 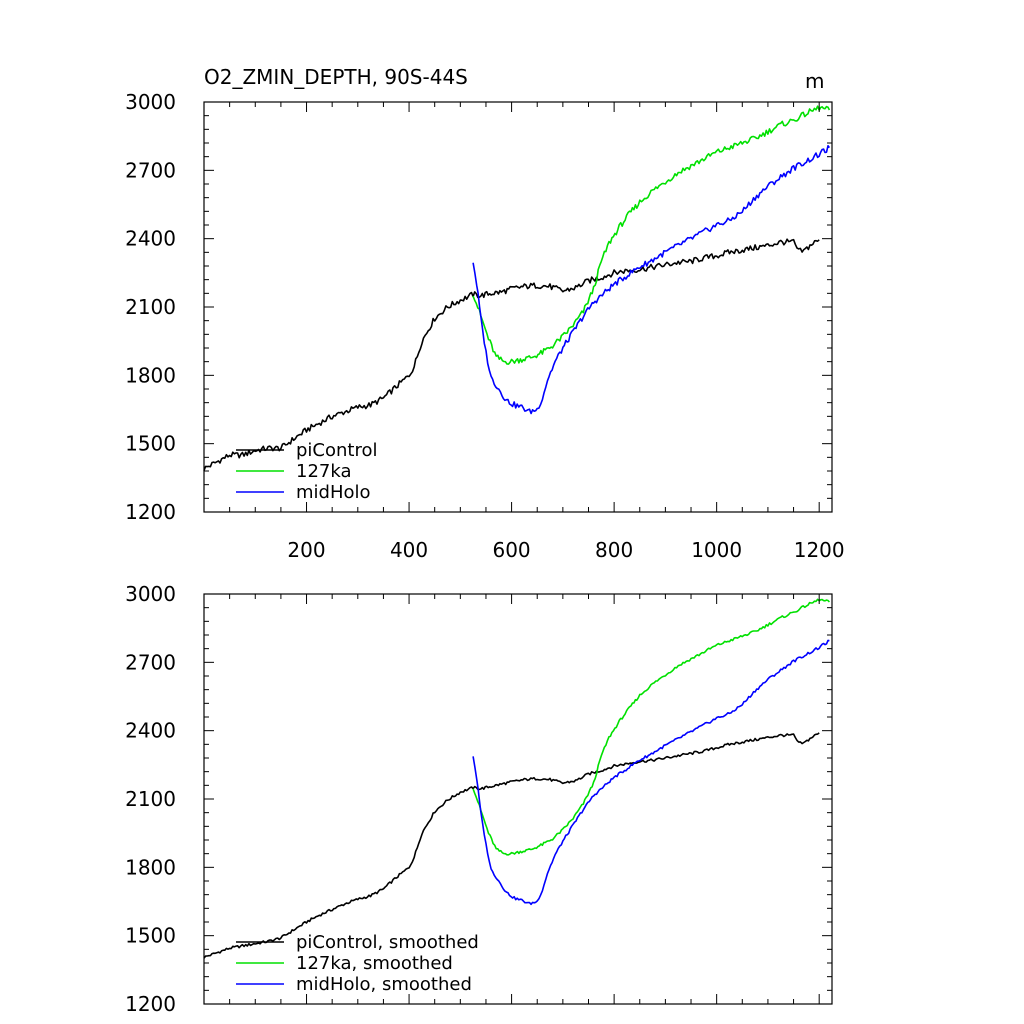 I want to click on bottom-legend-label: piControl, smoothed, so click(x=387, y=942).